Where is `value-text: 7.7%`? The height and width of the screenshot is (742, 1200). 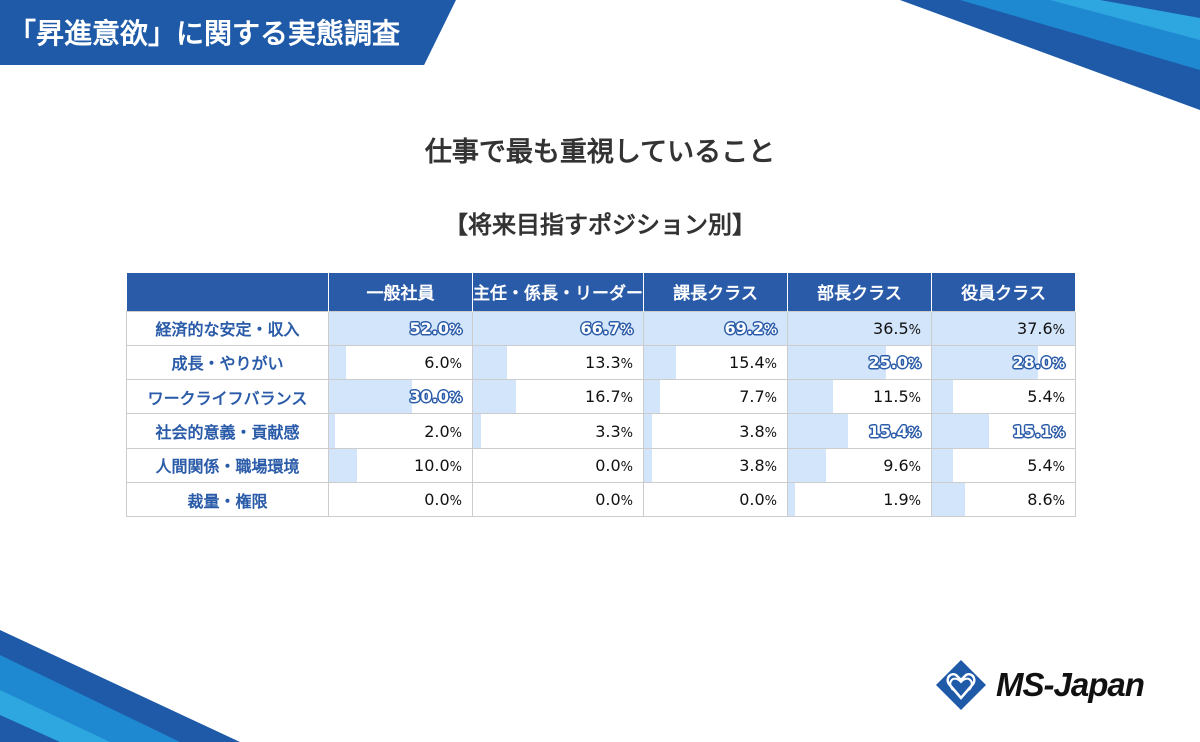 value-text: 7.7% is located at coordinates (758, 397).